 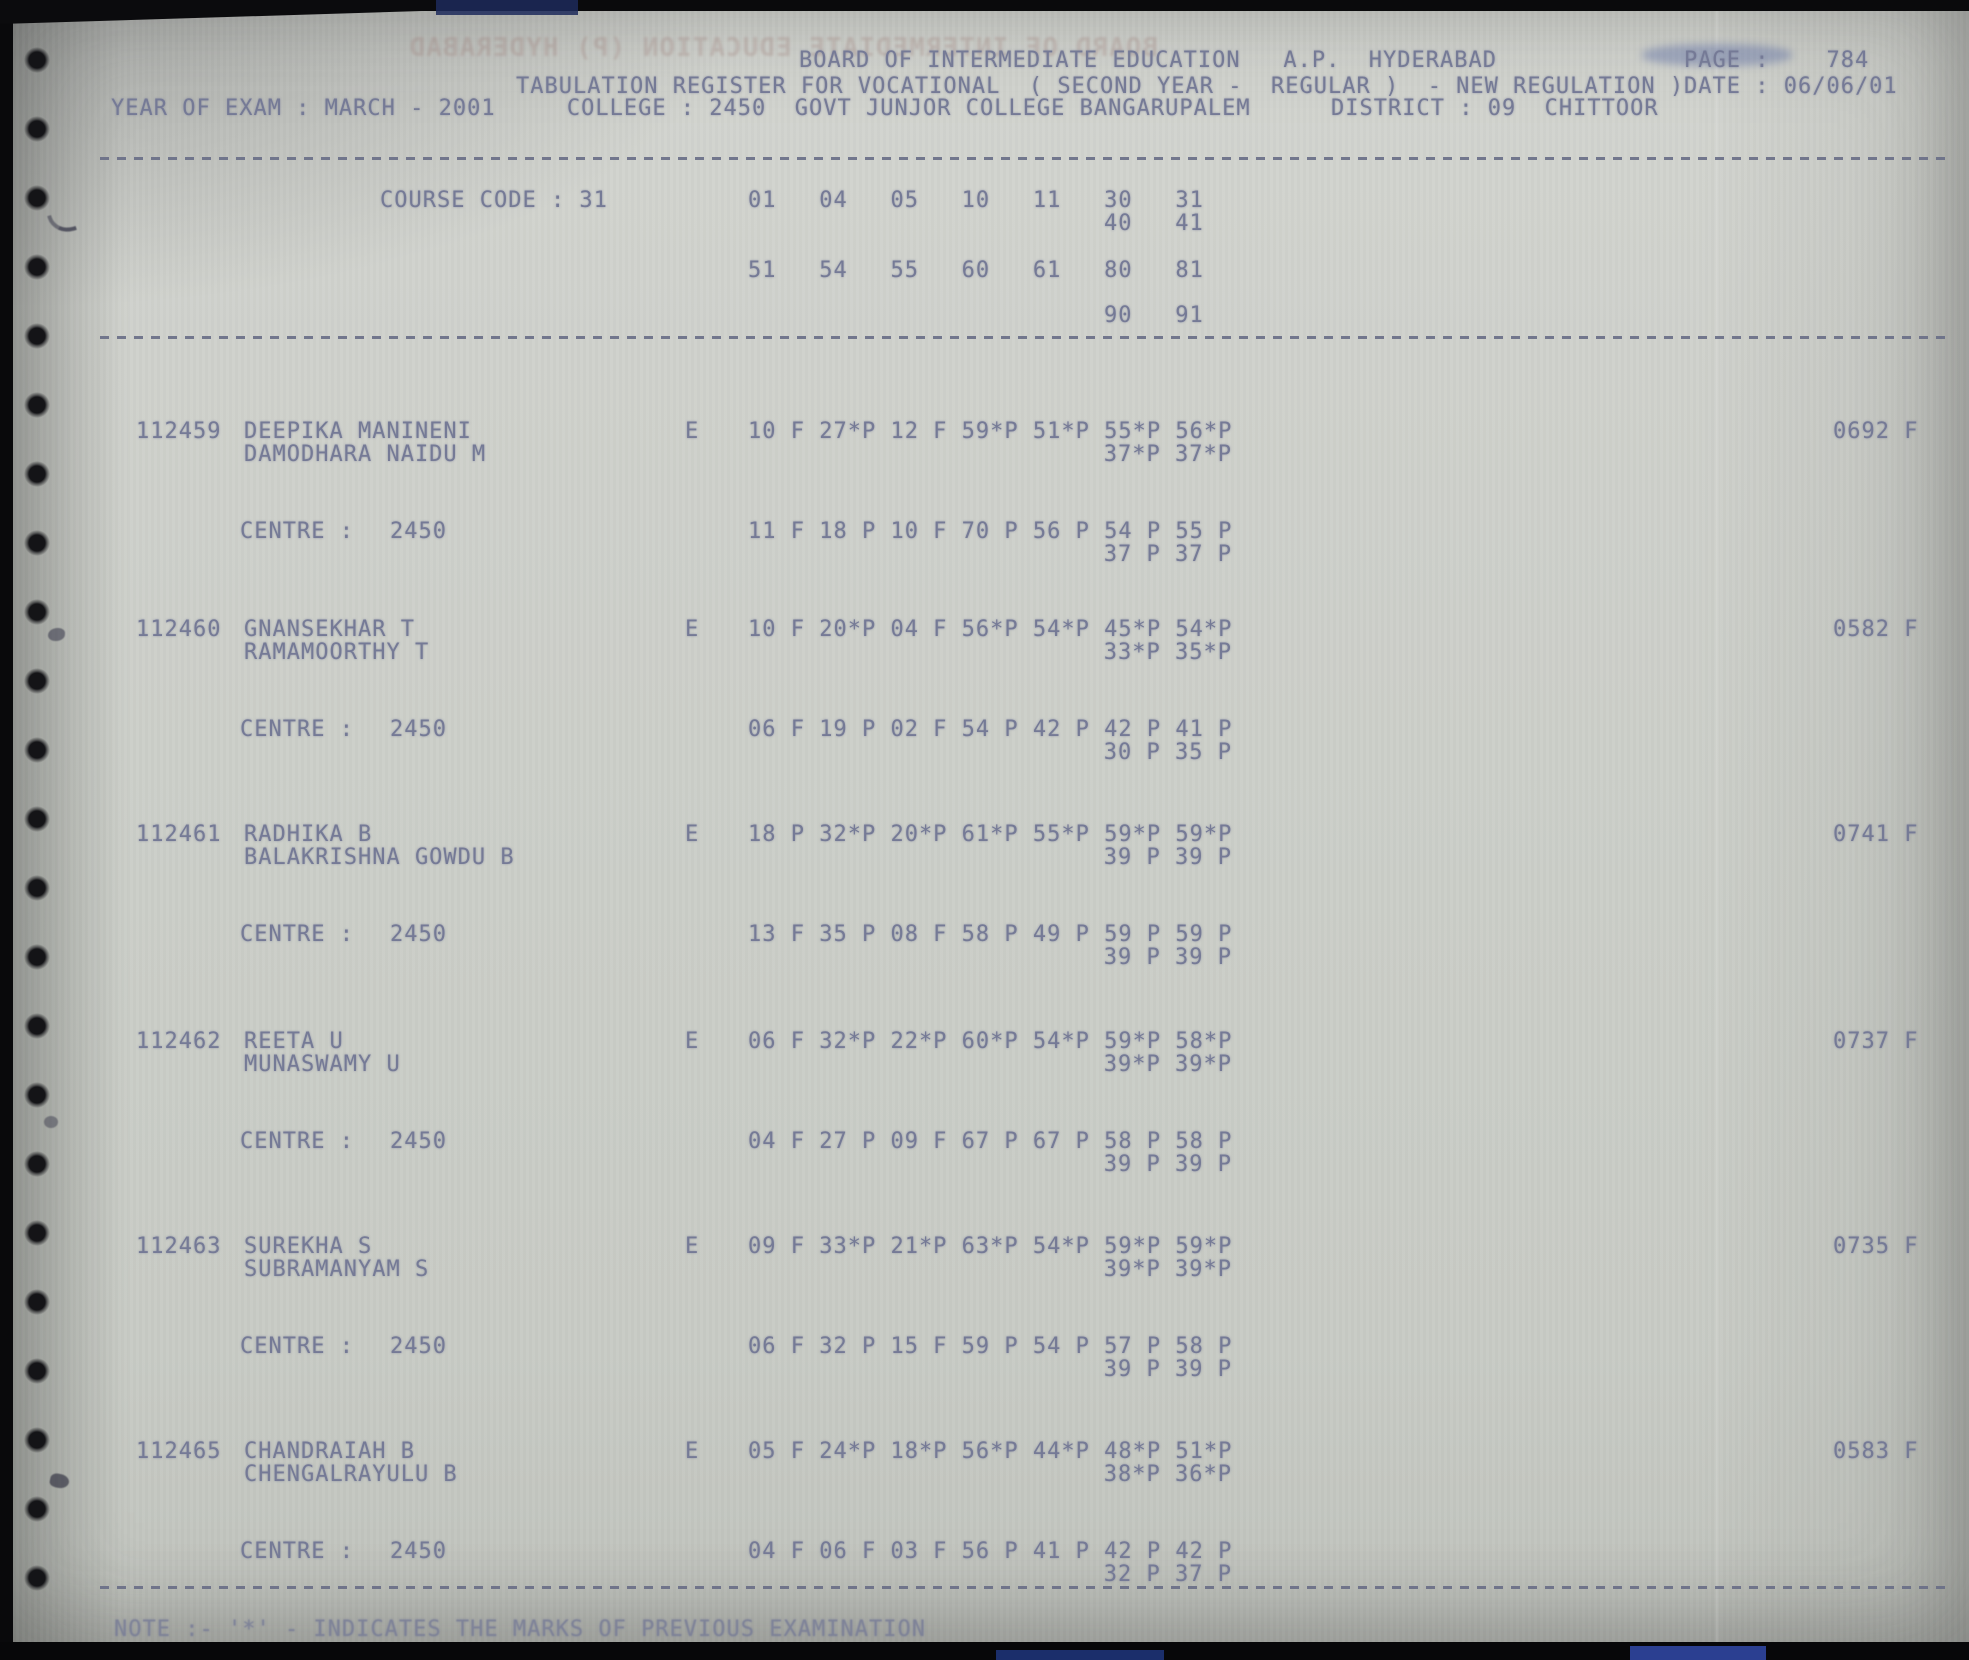 What do you see at coordinates (358, 431) in the screenshot?
I see `student-name: DEEPIKA MANINENI` at bounding box center [358, 431].